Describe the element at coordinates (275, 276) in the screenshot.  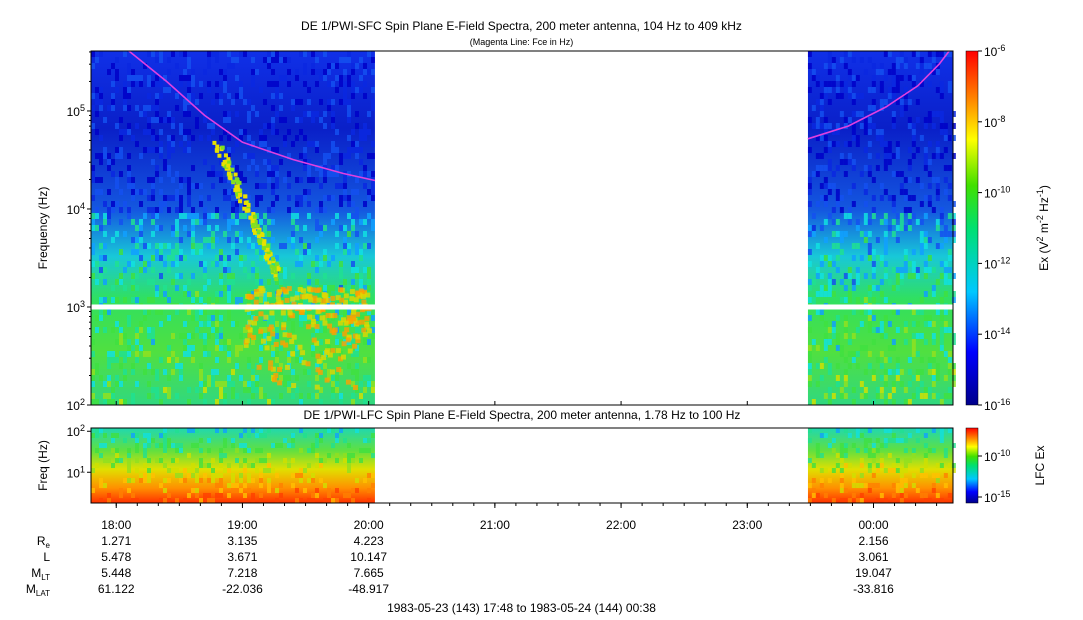
I see `sfc-streak-cell` at that location.